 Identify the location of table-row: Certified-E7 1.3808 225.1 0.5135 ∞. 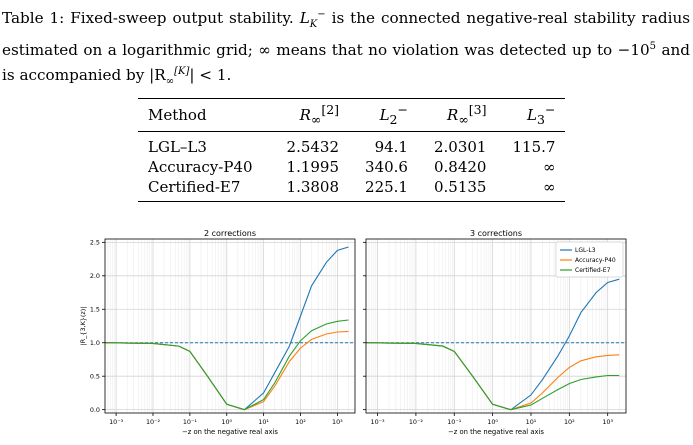
(352, 189).